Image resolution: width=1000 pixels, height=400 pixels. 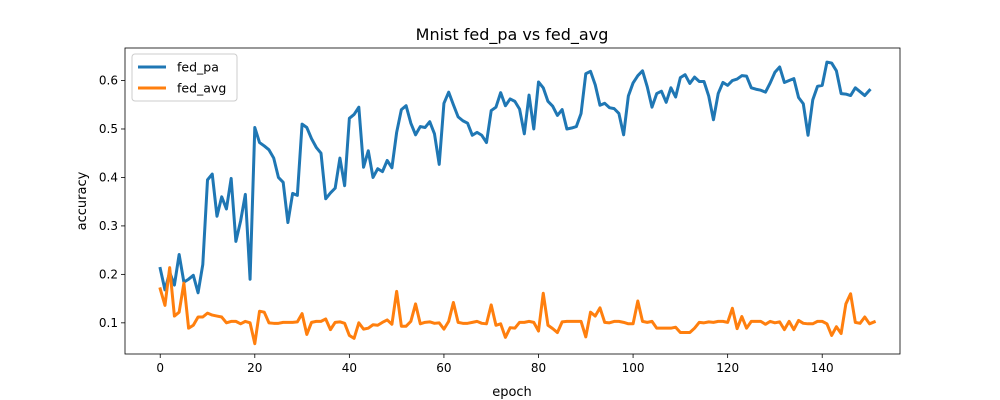 What do you see at coordinates (517, 306) in the screenshot?
I see `series-line-fed-avg` at bounding box center [517, 306].